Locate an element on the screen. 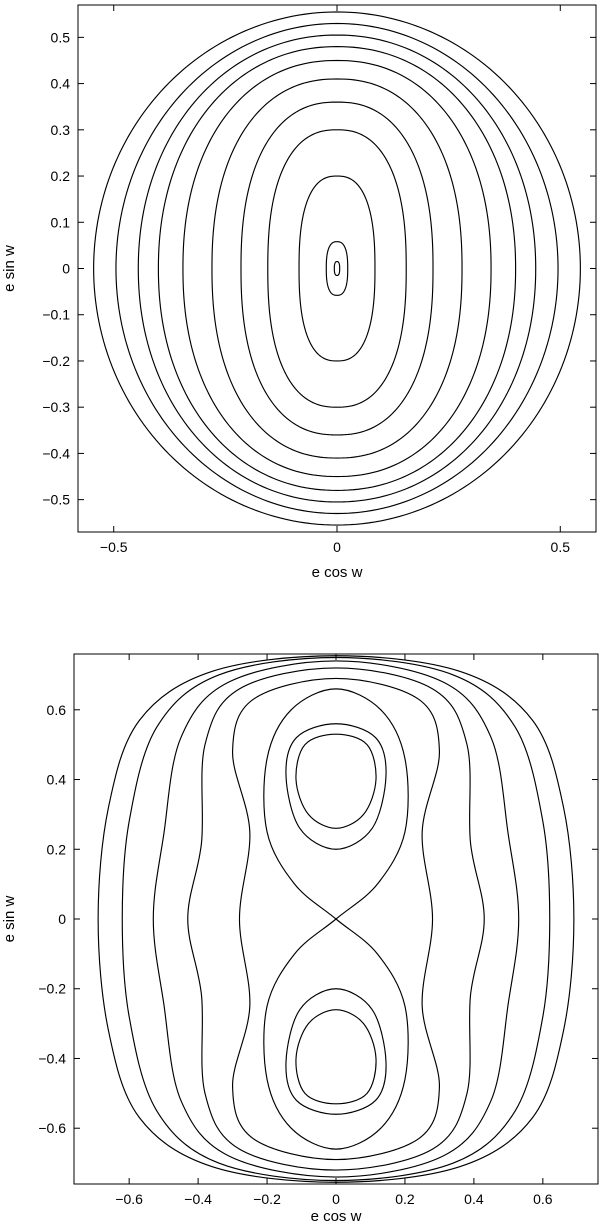  x-tick-label: −0.6 is located at coordinates (129, 1199).